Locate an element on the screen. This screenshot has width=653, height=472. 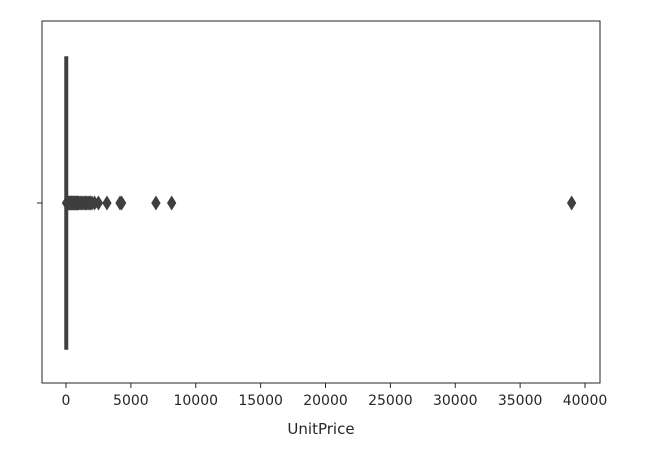
x-tick-label: 10000 is located at coordinates (195, 401).